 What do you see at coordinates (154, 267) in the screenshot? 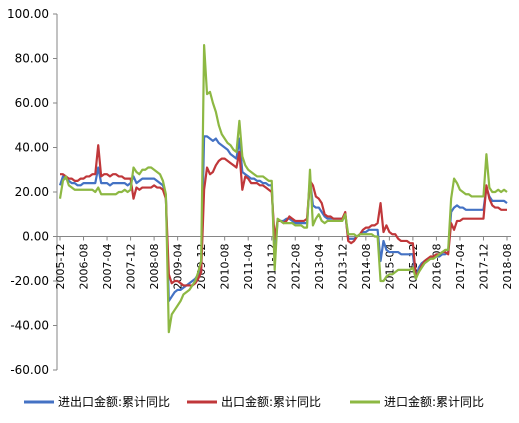
I see `x-tick-label: 2008-08` at bounding box center [154, 267].